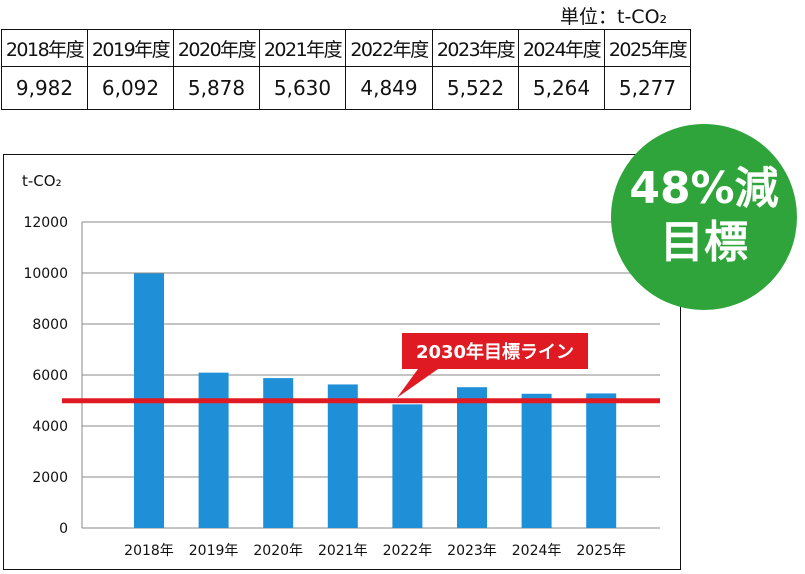  I want to click on badge-target-text: 目標, so click(704, 242).